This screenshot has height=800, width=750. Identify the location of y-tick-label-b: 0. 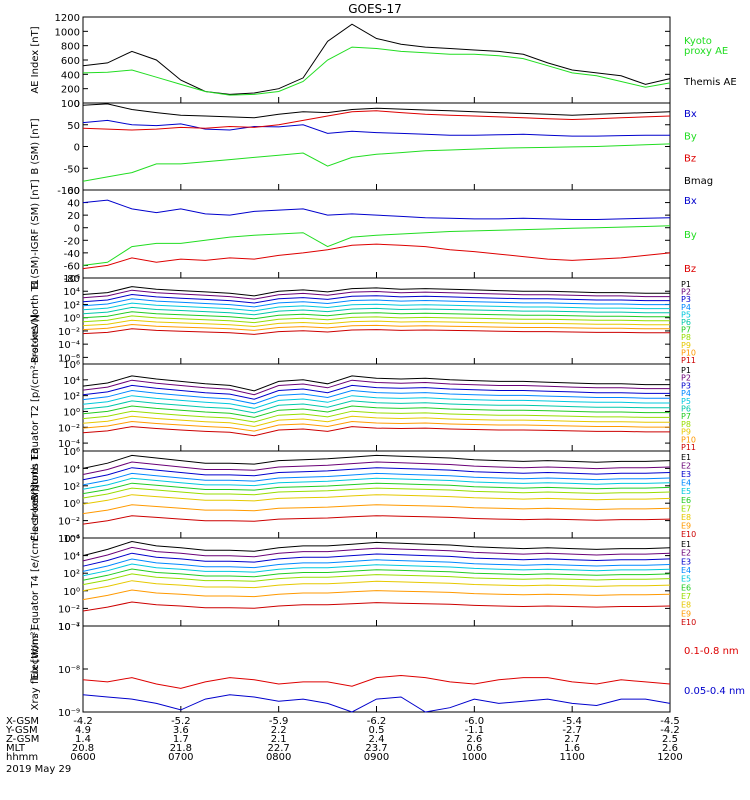
(77, 148).